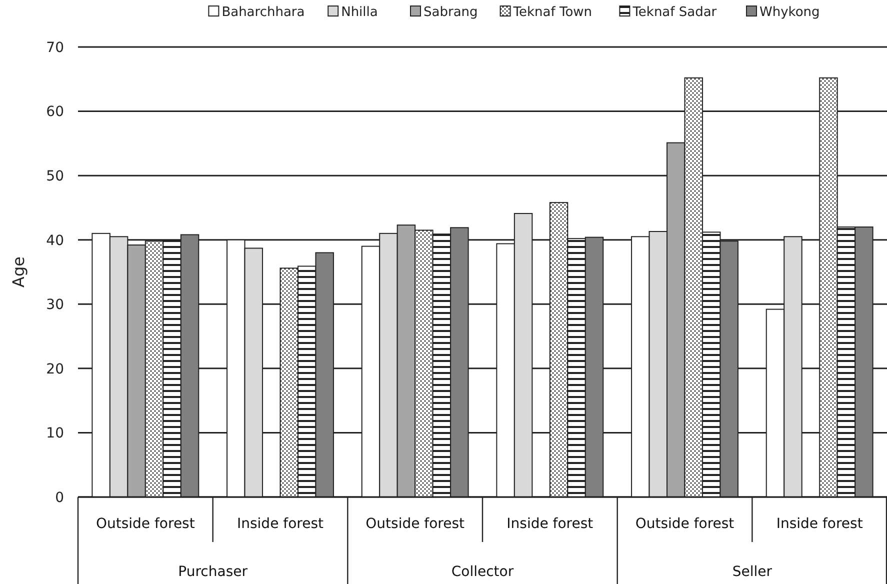 The width and height of the screenshot is (887, 584). I want to click on y-tick-label: 70, so click(55, 48).